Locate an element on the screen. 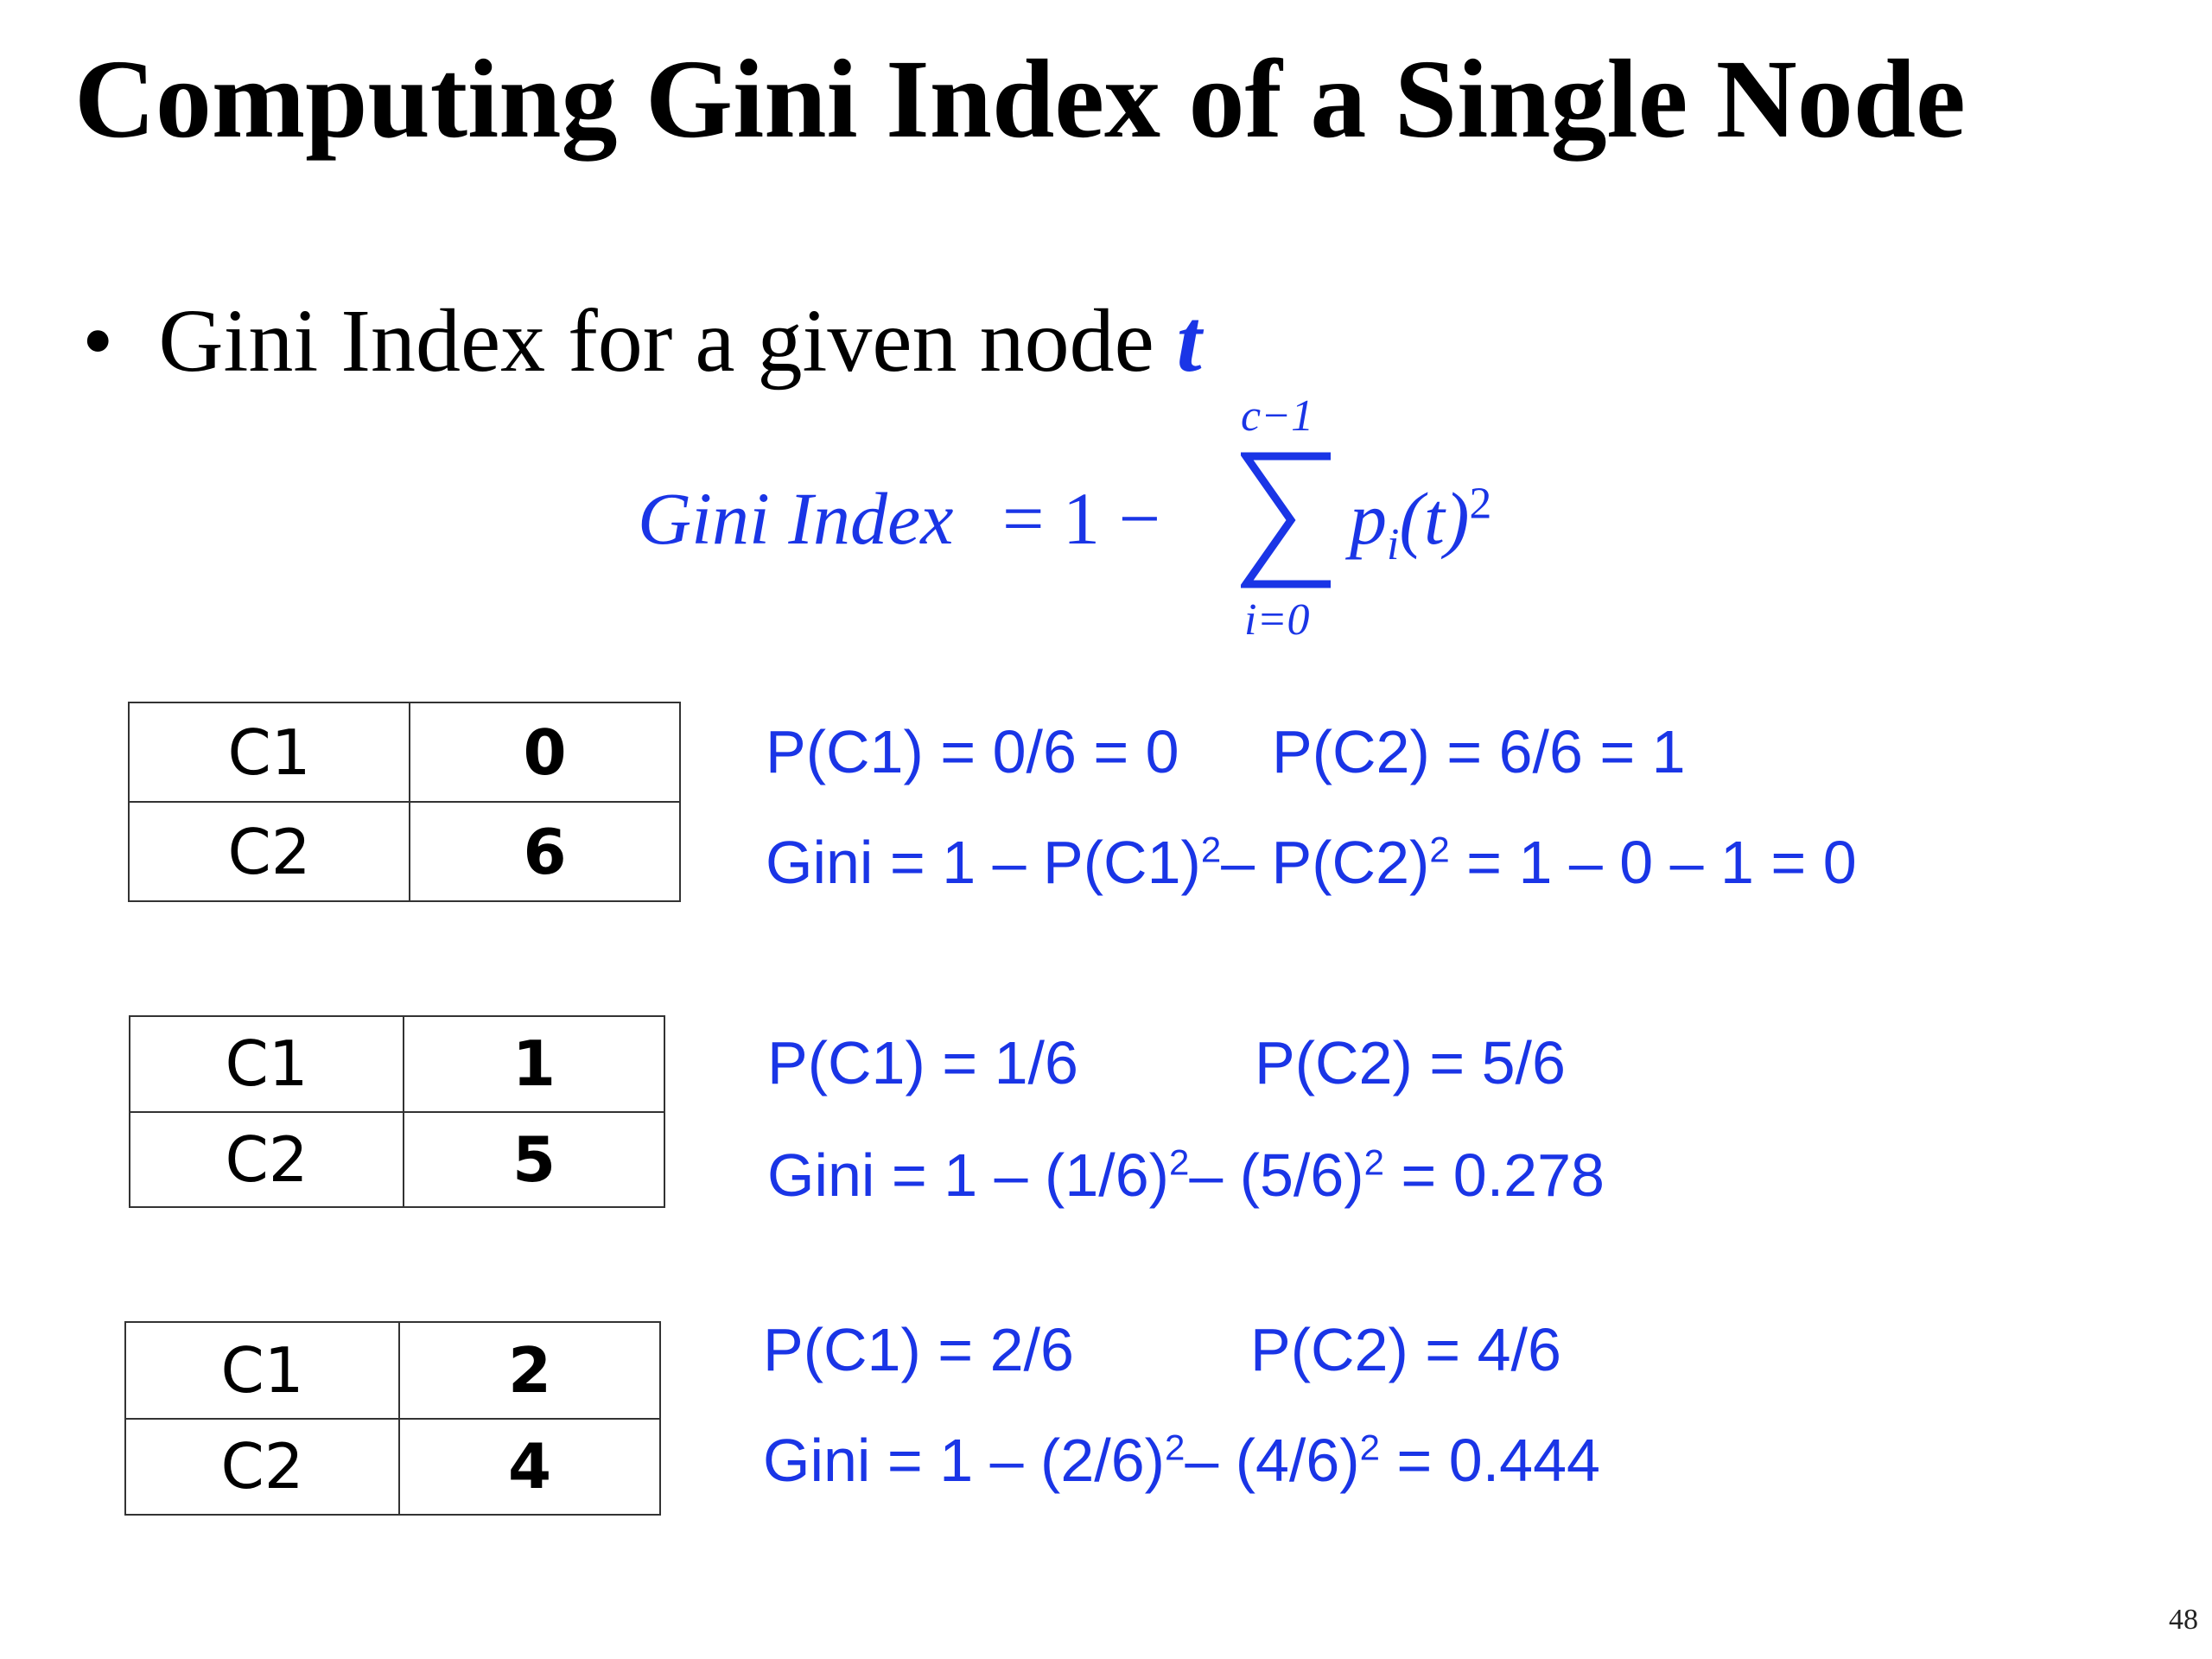 This screenshot has height=1659, width=2212. page-number: 48 is located at coordinates (2183, 1620).